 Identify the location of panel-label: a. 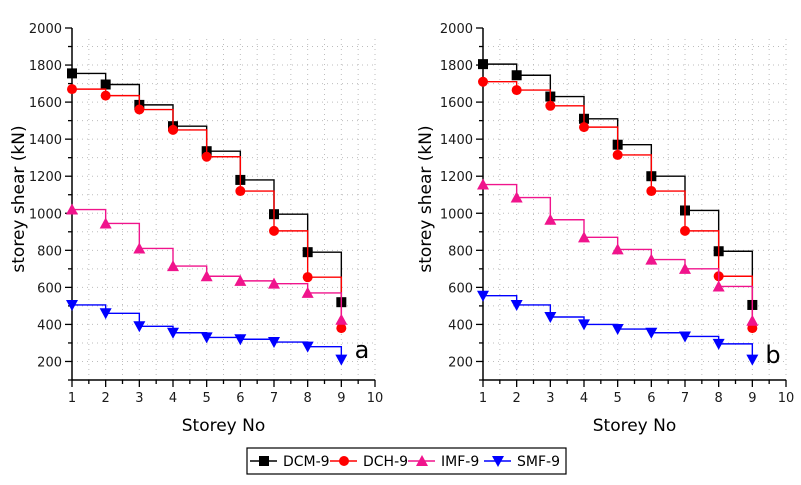
(362, 350).